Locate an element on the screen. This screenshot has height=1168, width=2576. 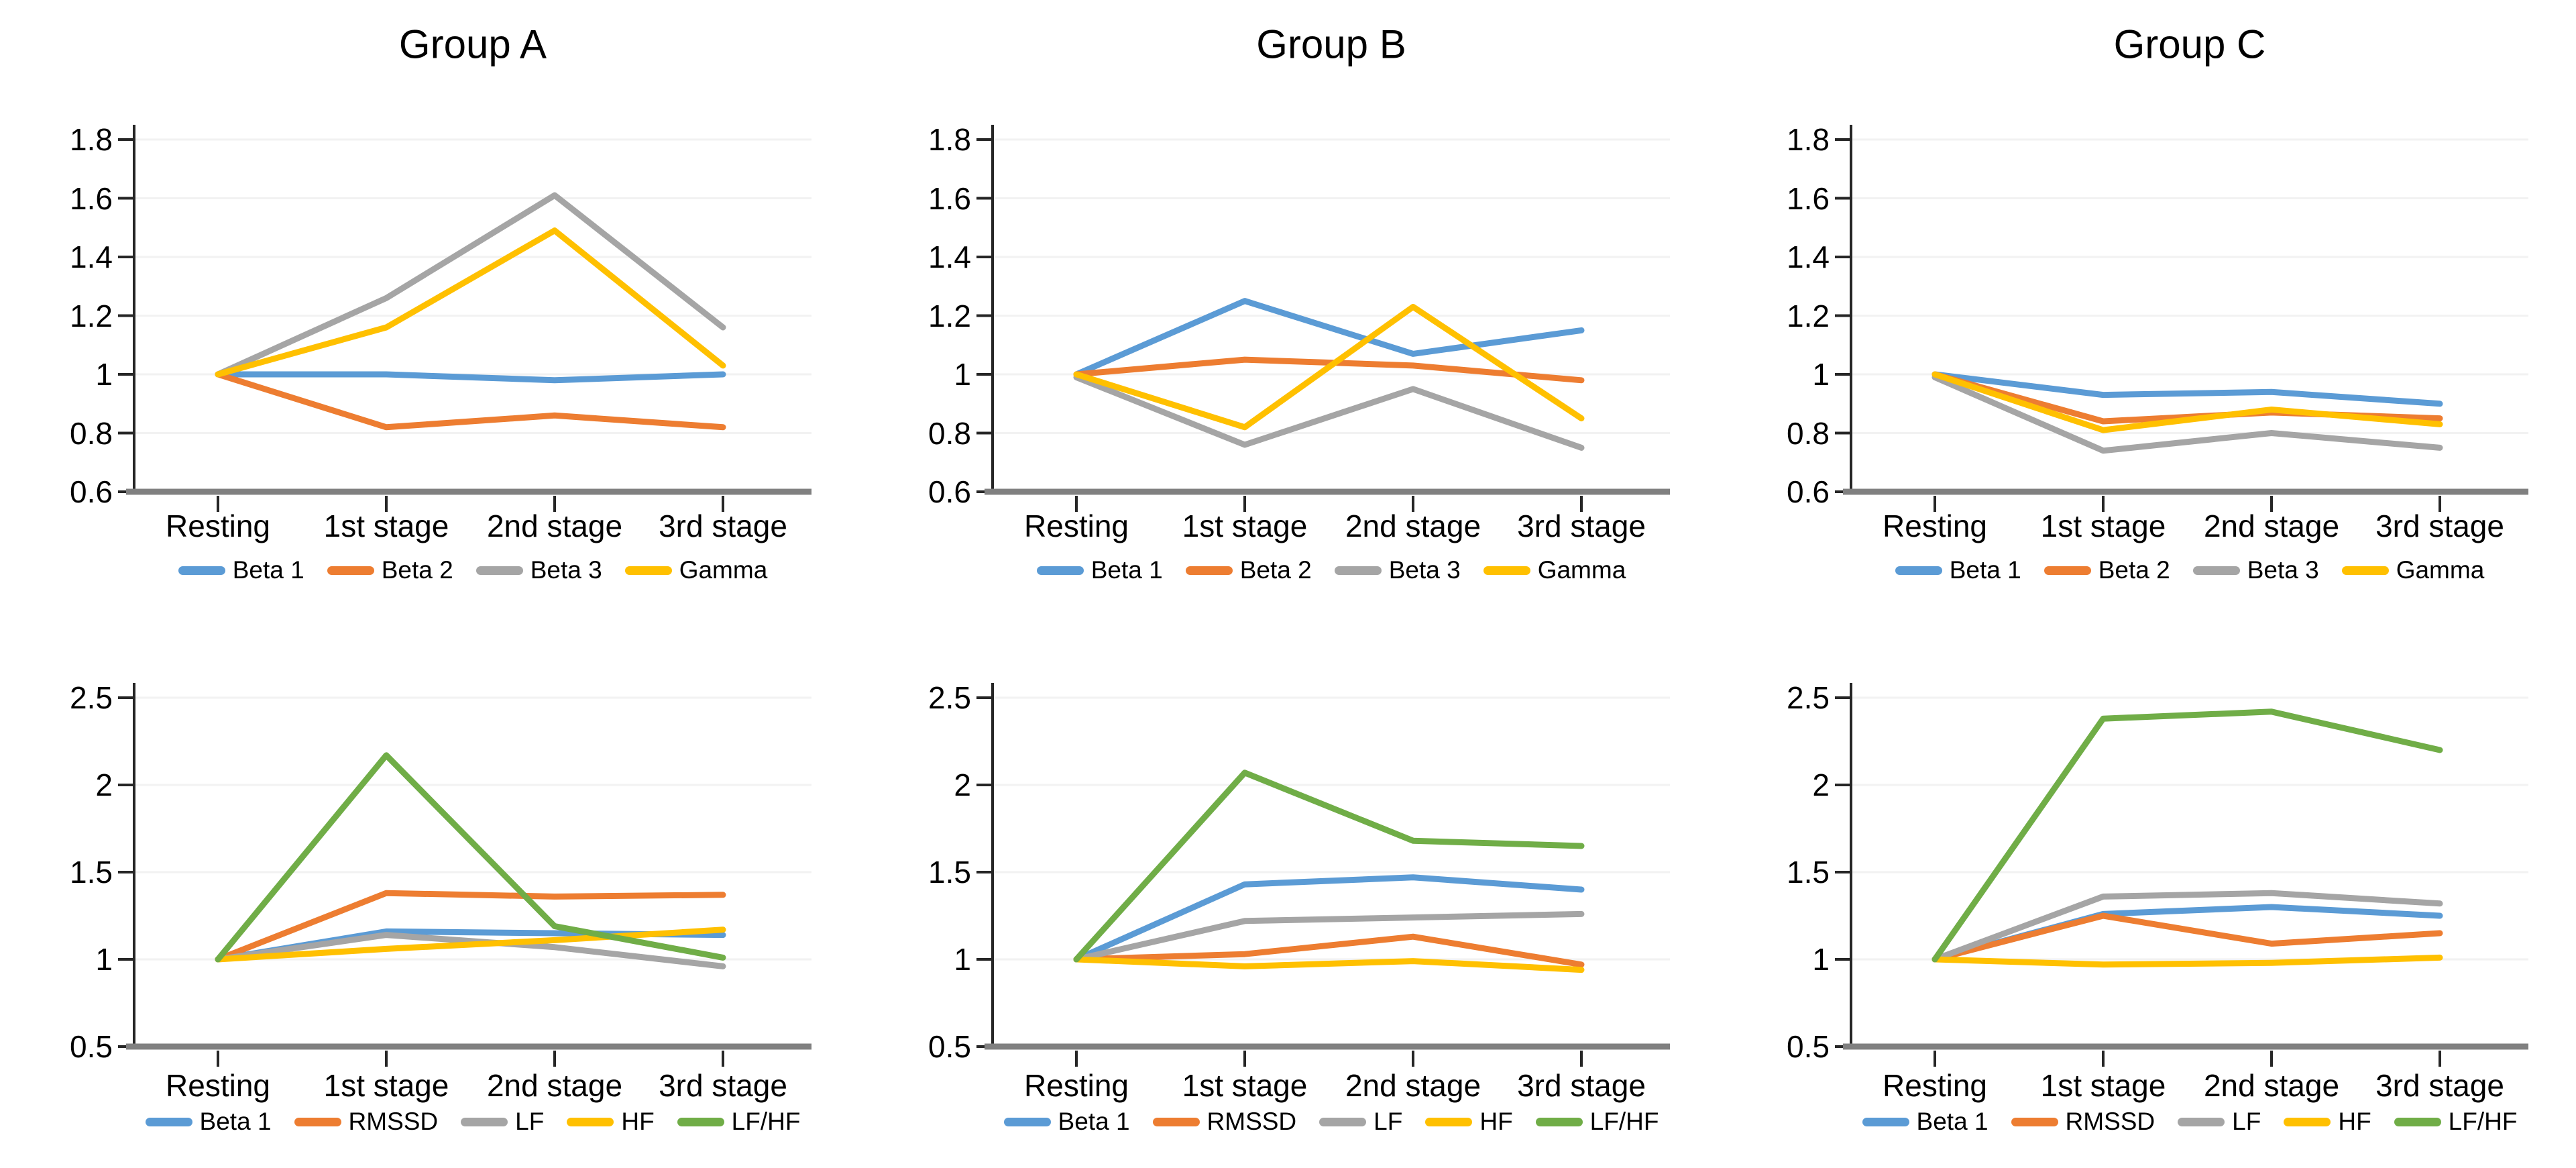
legend-item-lf-hf: LF/HF is located at coordinates (2456, 1122).